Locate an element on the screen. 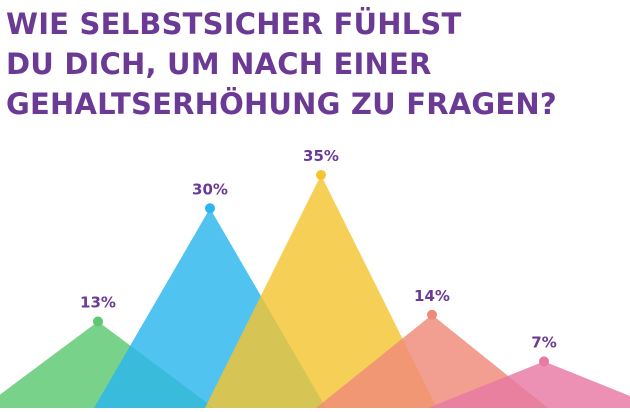 This screenshot has width=630, height=412. title-line-2: DU DICH, UM NACH EINER is located at coordinates (219, 64).